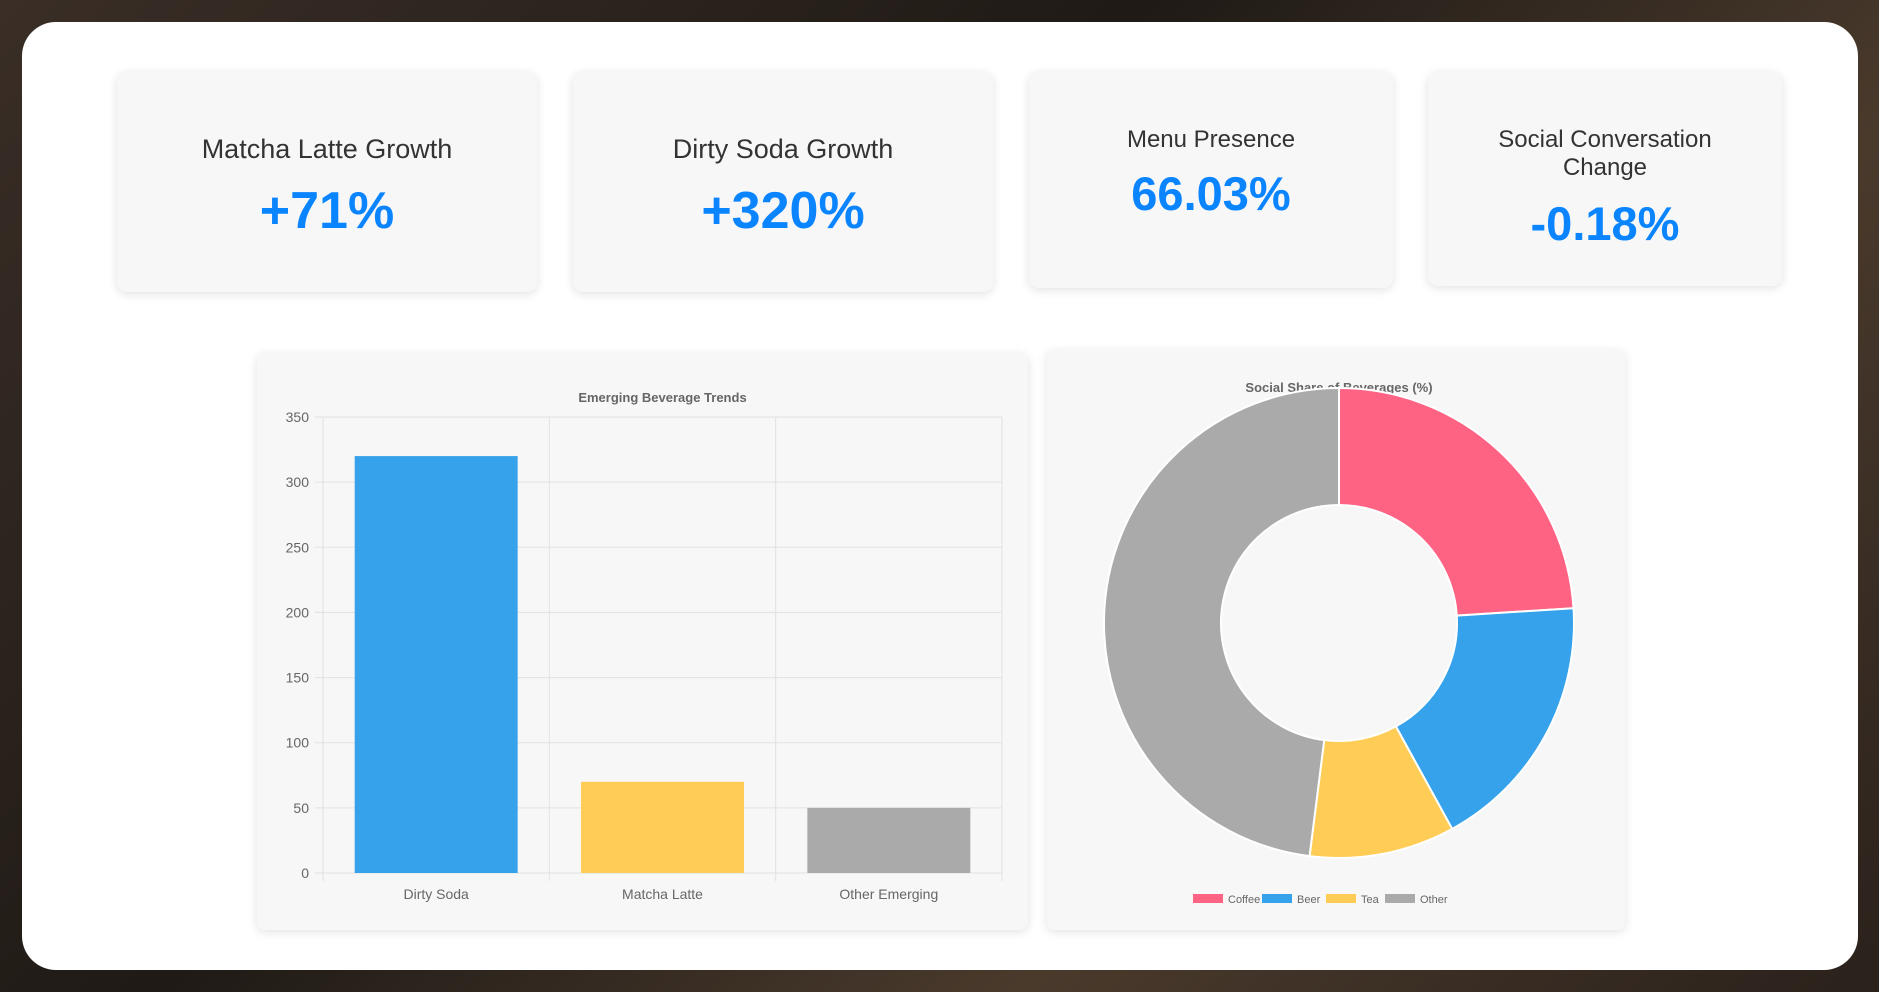 This screenshot has height=992, width=1879. What do you see at coordinates (889, 840) in the screenshot?
I see `bar-other-emerging` at bounding box center [889, 840].